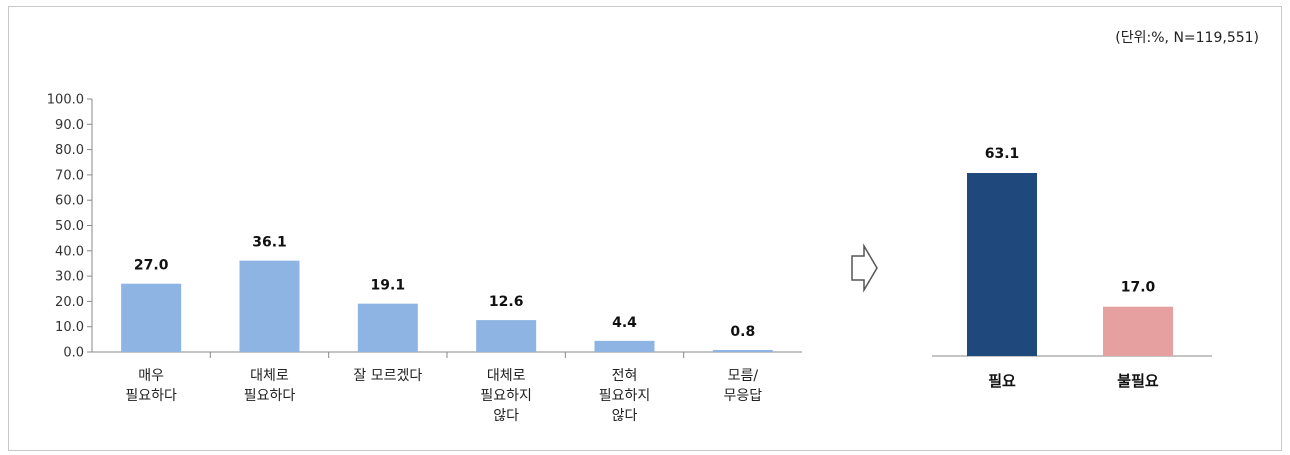 Image resolution: width=1290 pixels, height=455 pixels. I want to click on unit-note: (단위:%, N=119,551), so click(1187, 38).